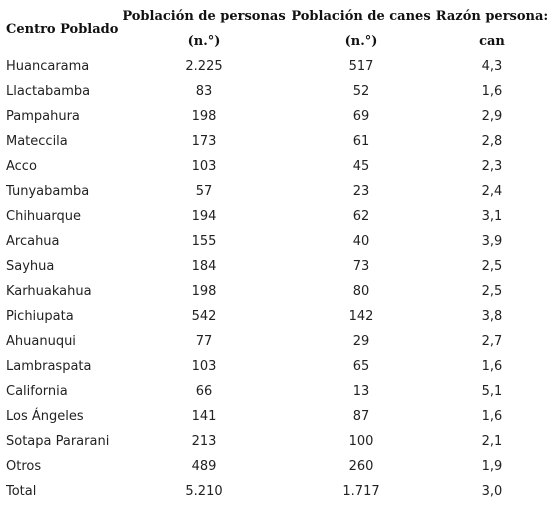  I want to click on cell-poblacion-personas: 66, so click(204, 391).